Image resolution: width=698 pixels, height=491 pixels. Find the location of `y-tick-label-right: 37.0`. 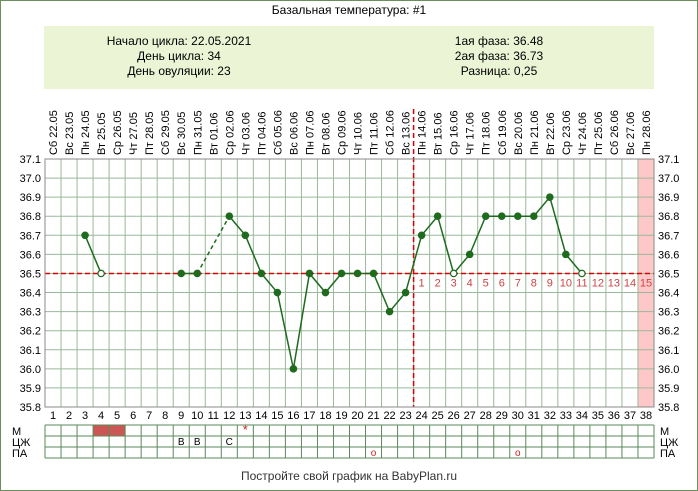

y-tick-label-right: 37.0 is located at coordinates (668, 179).